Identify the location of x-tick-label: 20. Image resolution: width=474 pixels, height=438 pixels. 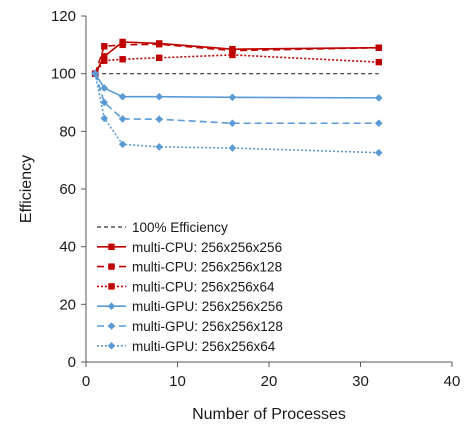
(269, 381).